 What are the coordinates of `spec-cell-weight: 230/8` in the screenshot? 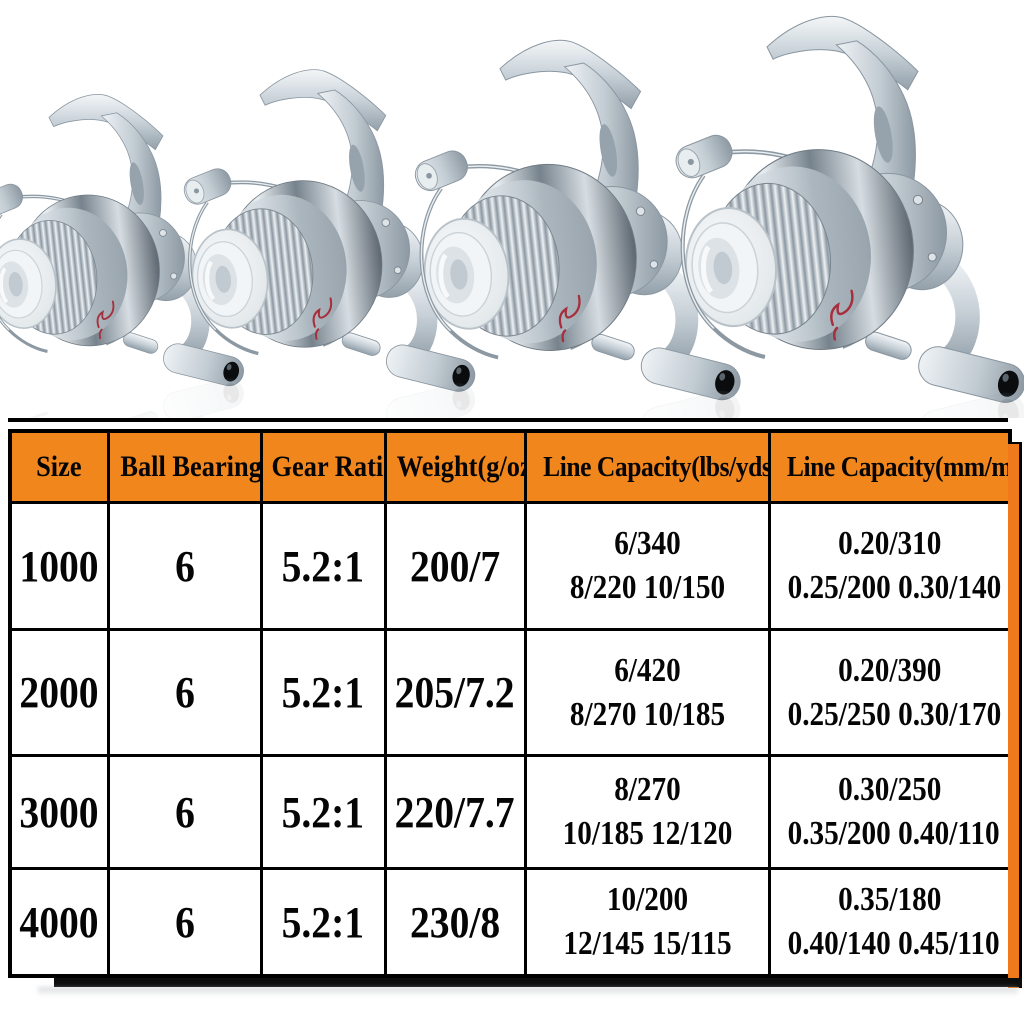 It's located at (455, 922).